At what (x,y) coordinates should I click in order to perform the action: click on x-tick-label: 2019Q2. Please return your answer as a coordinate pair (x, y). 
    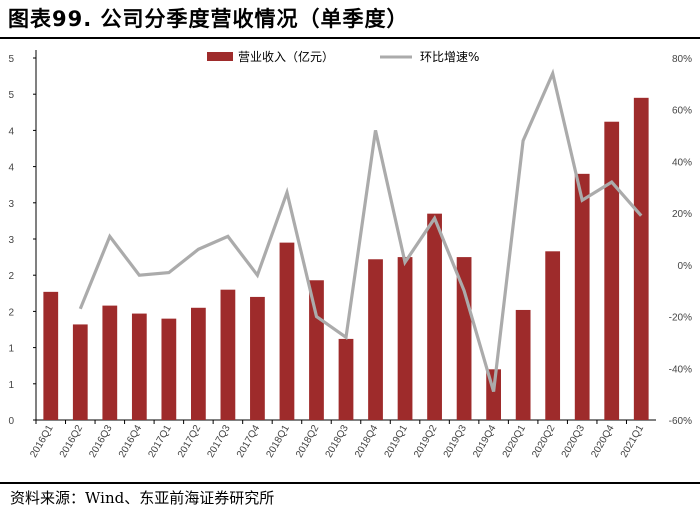
    Looking at the image, I should click on (426, 441).